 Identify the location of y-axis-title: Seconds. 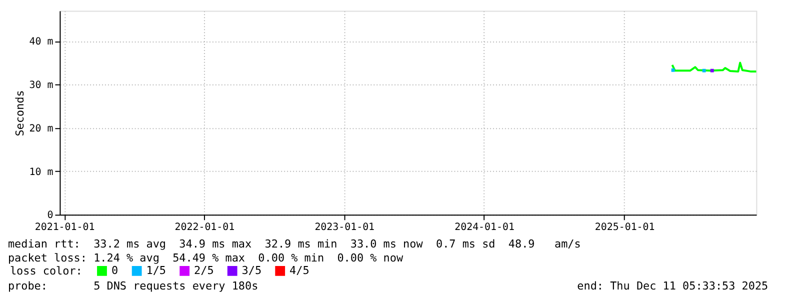
(19, 113).